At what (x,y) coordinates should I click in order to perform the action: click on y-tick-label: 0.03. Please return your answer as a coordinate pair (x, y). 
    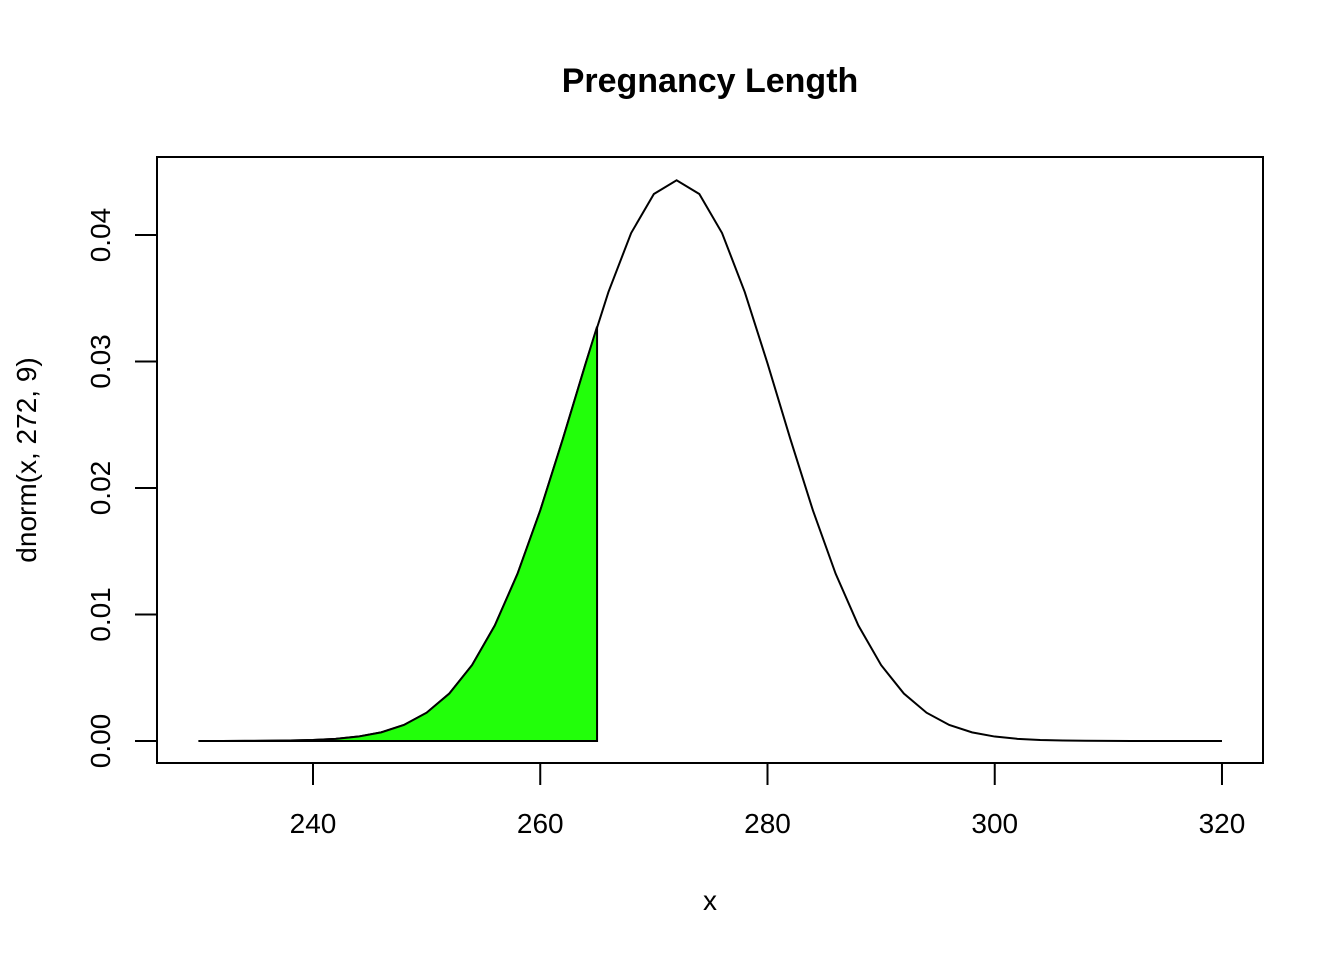
    Looking at the image, I should click on (100, 361).